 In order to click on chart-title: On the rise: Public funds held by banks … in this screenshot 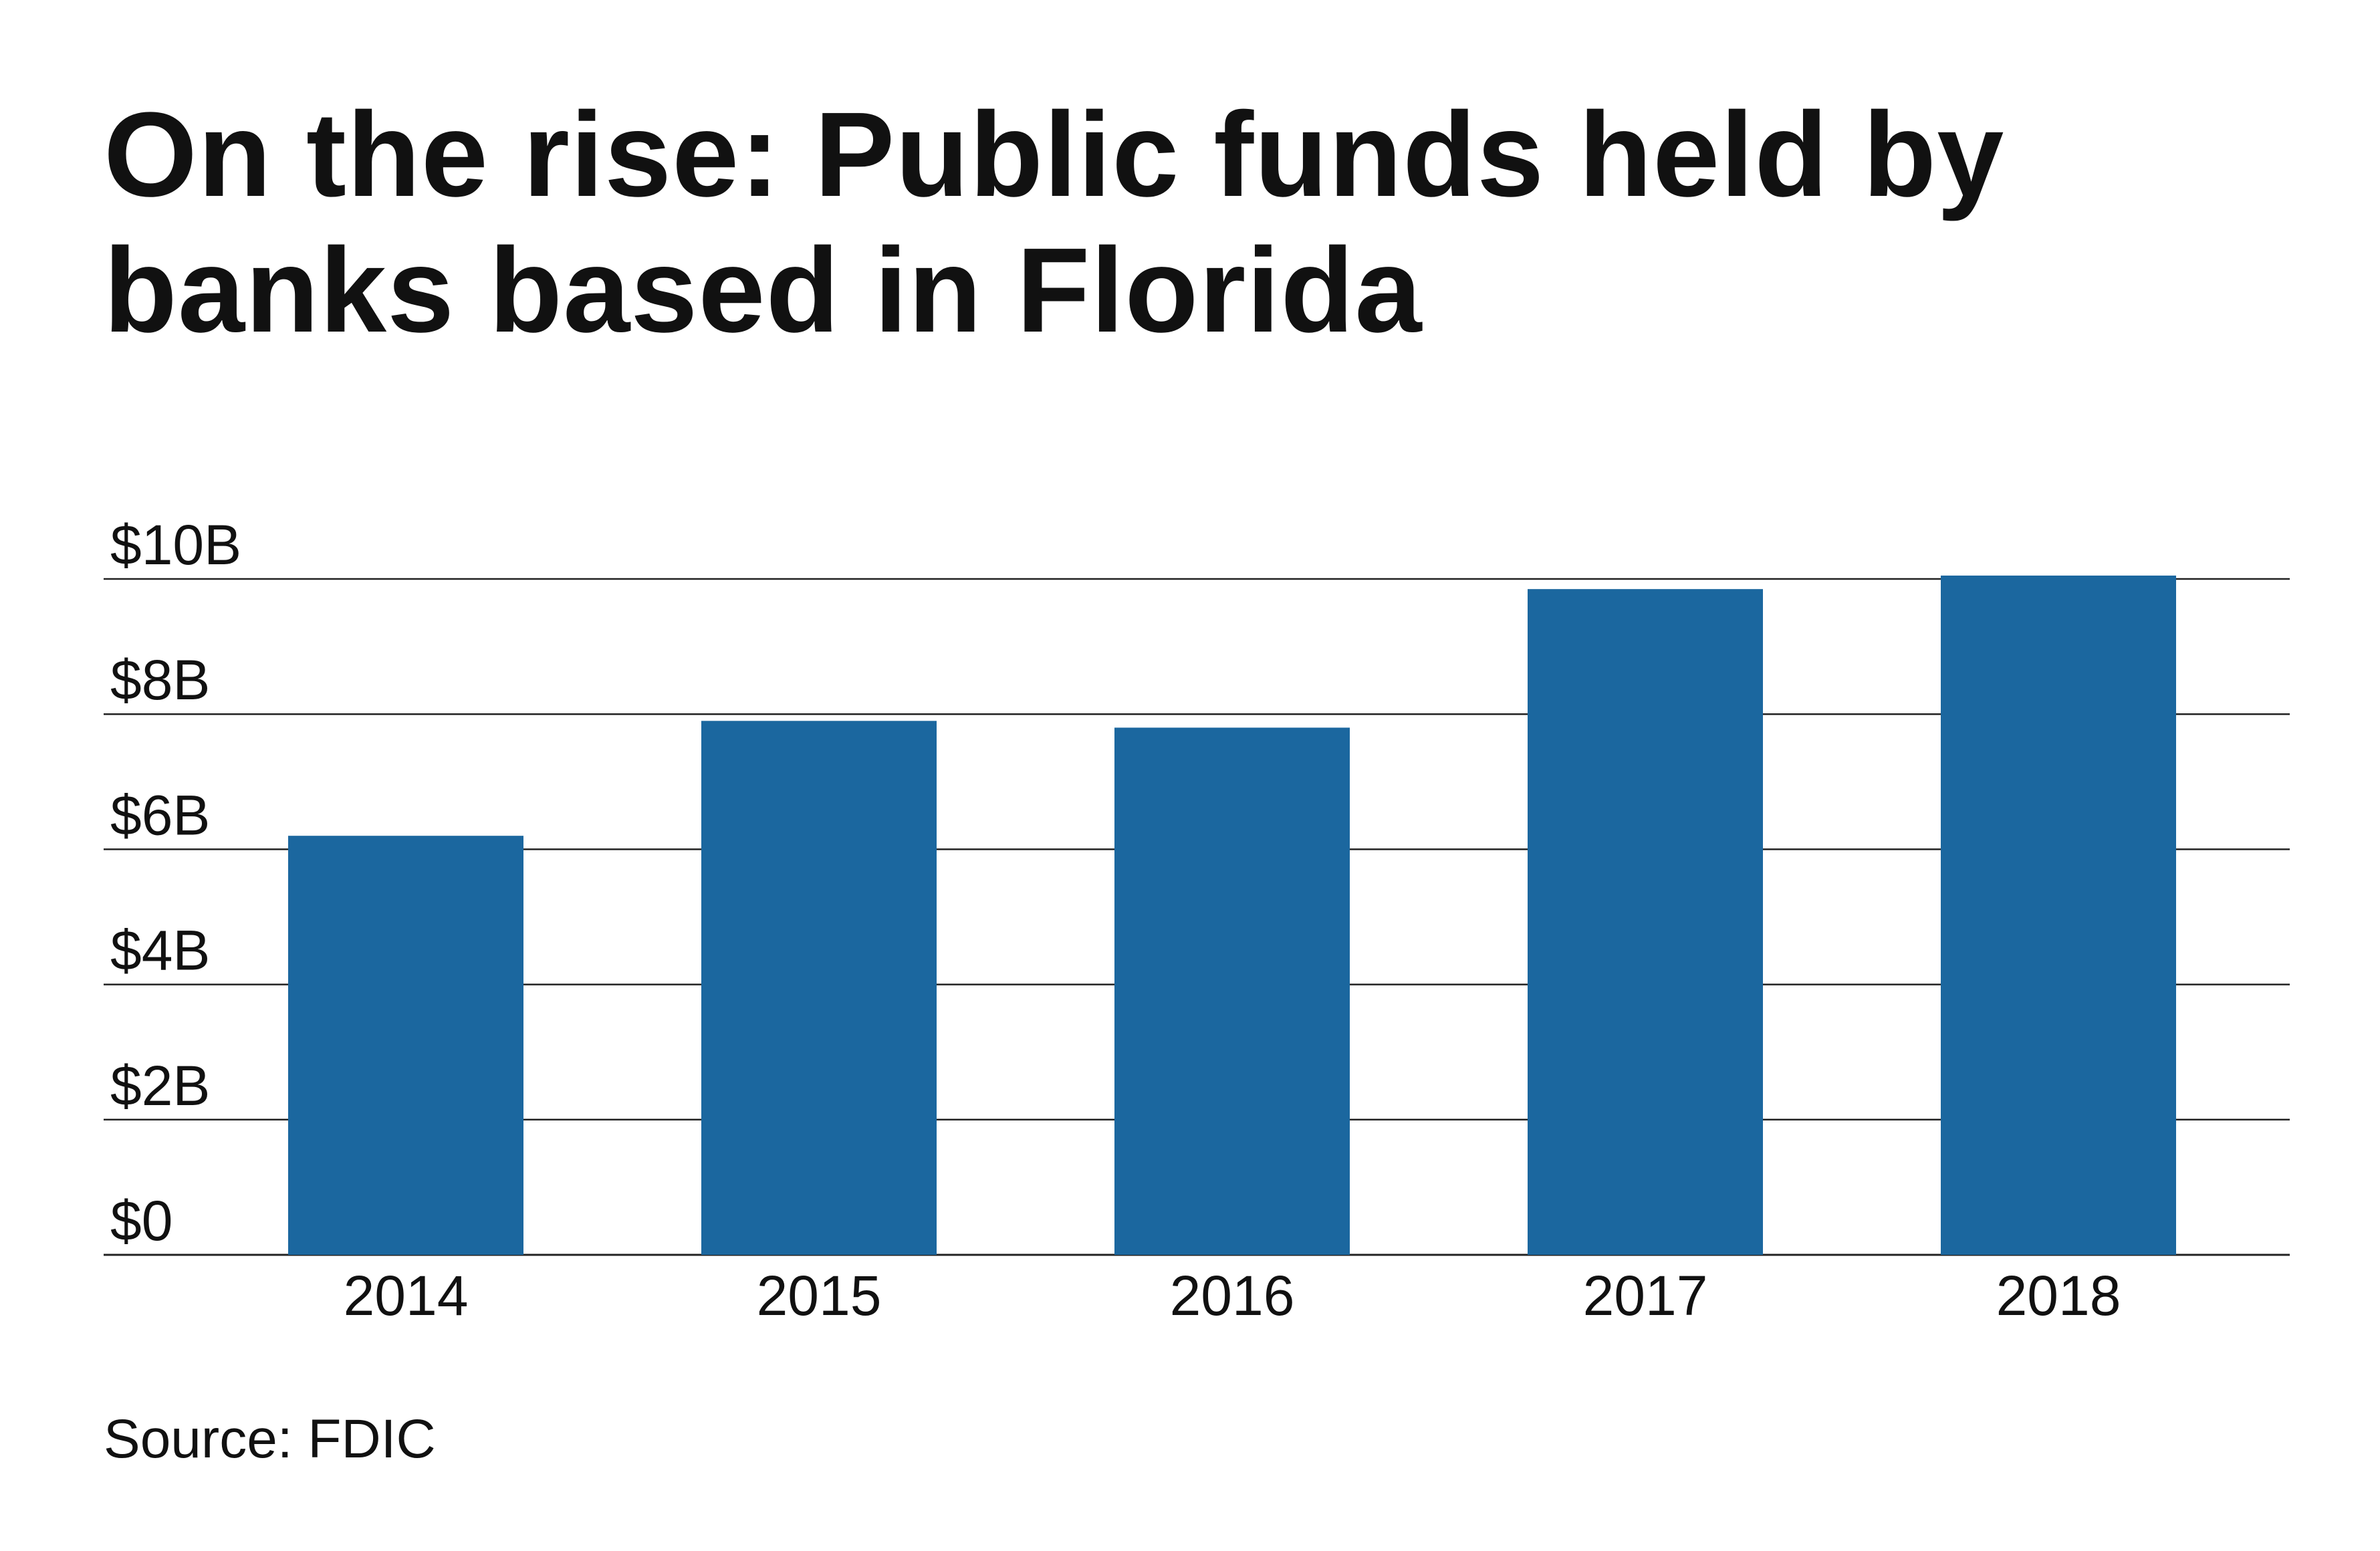, I will do `click(1054, 223)`.